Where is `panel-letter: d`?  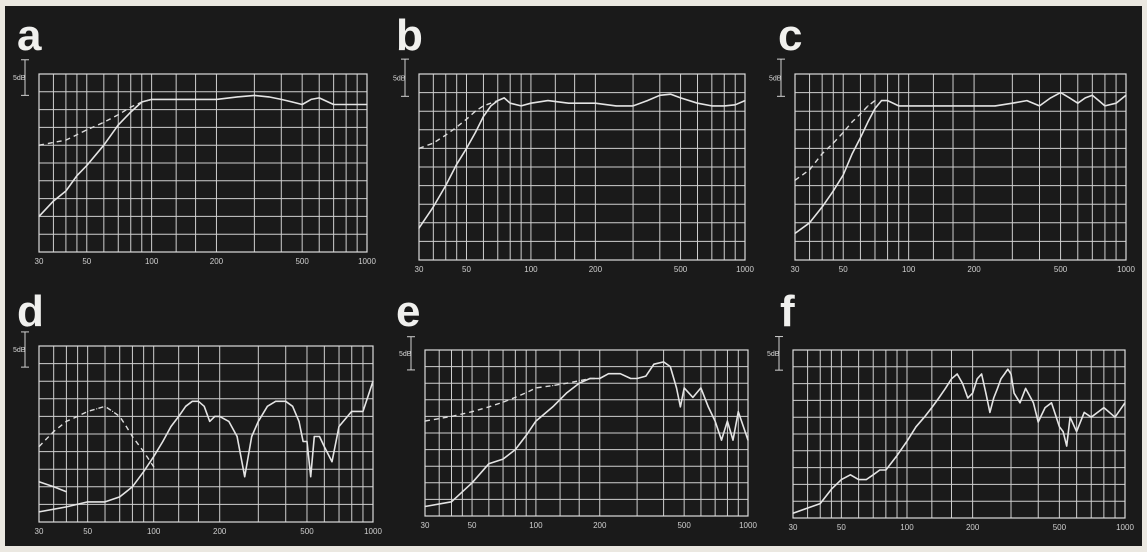 panel-letter: d is located at coordinates (30, 311).